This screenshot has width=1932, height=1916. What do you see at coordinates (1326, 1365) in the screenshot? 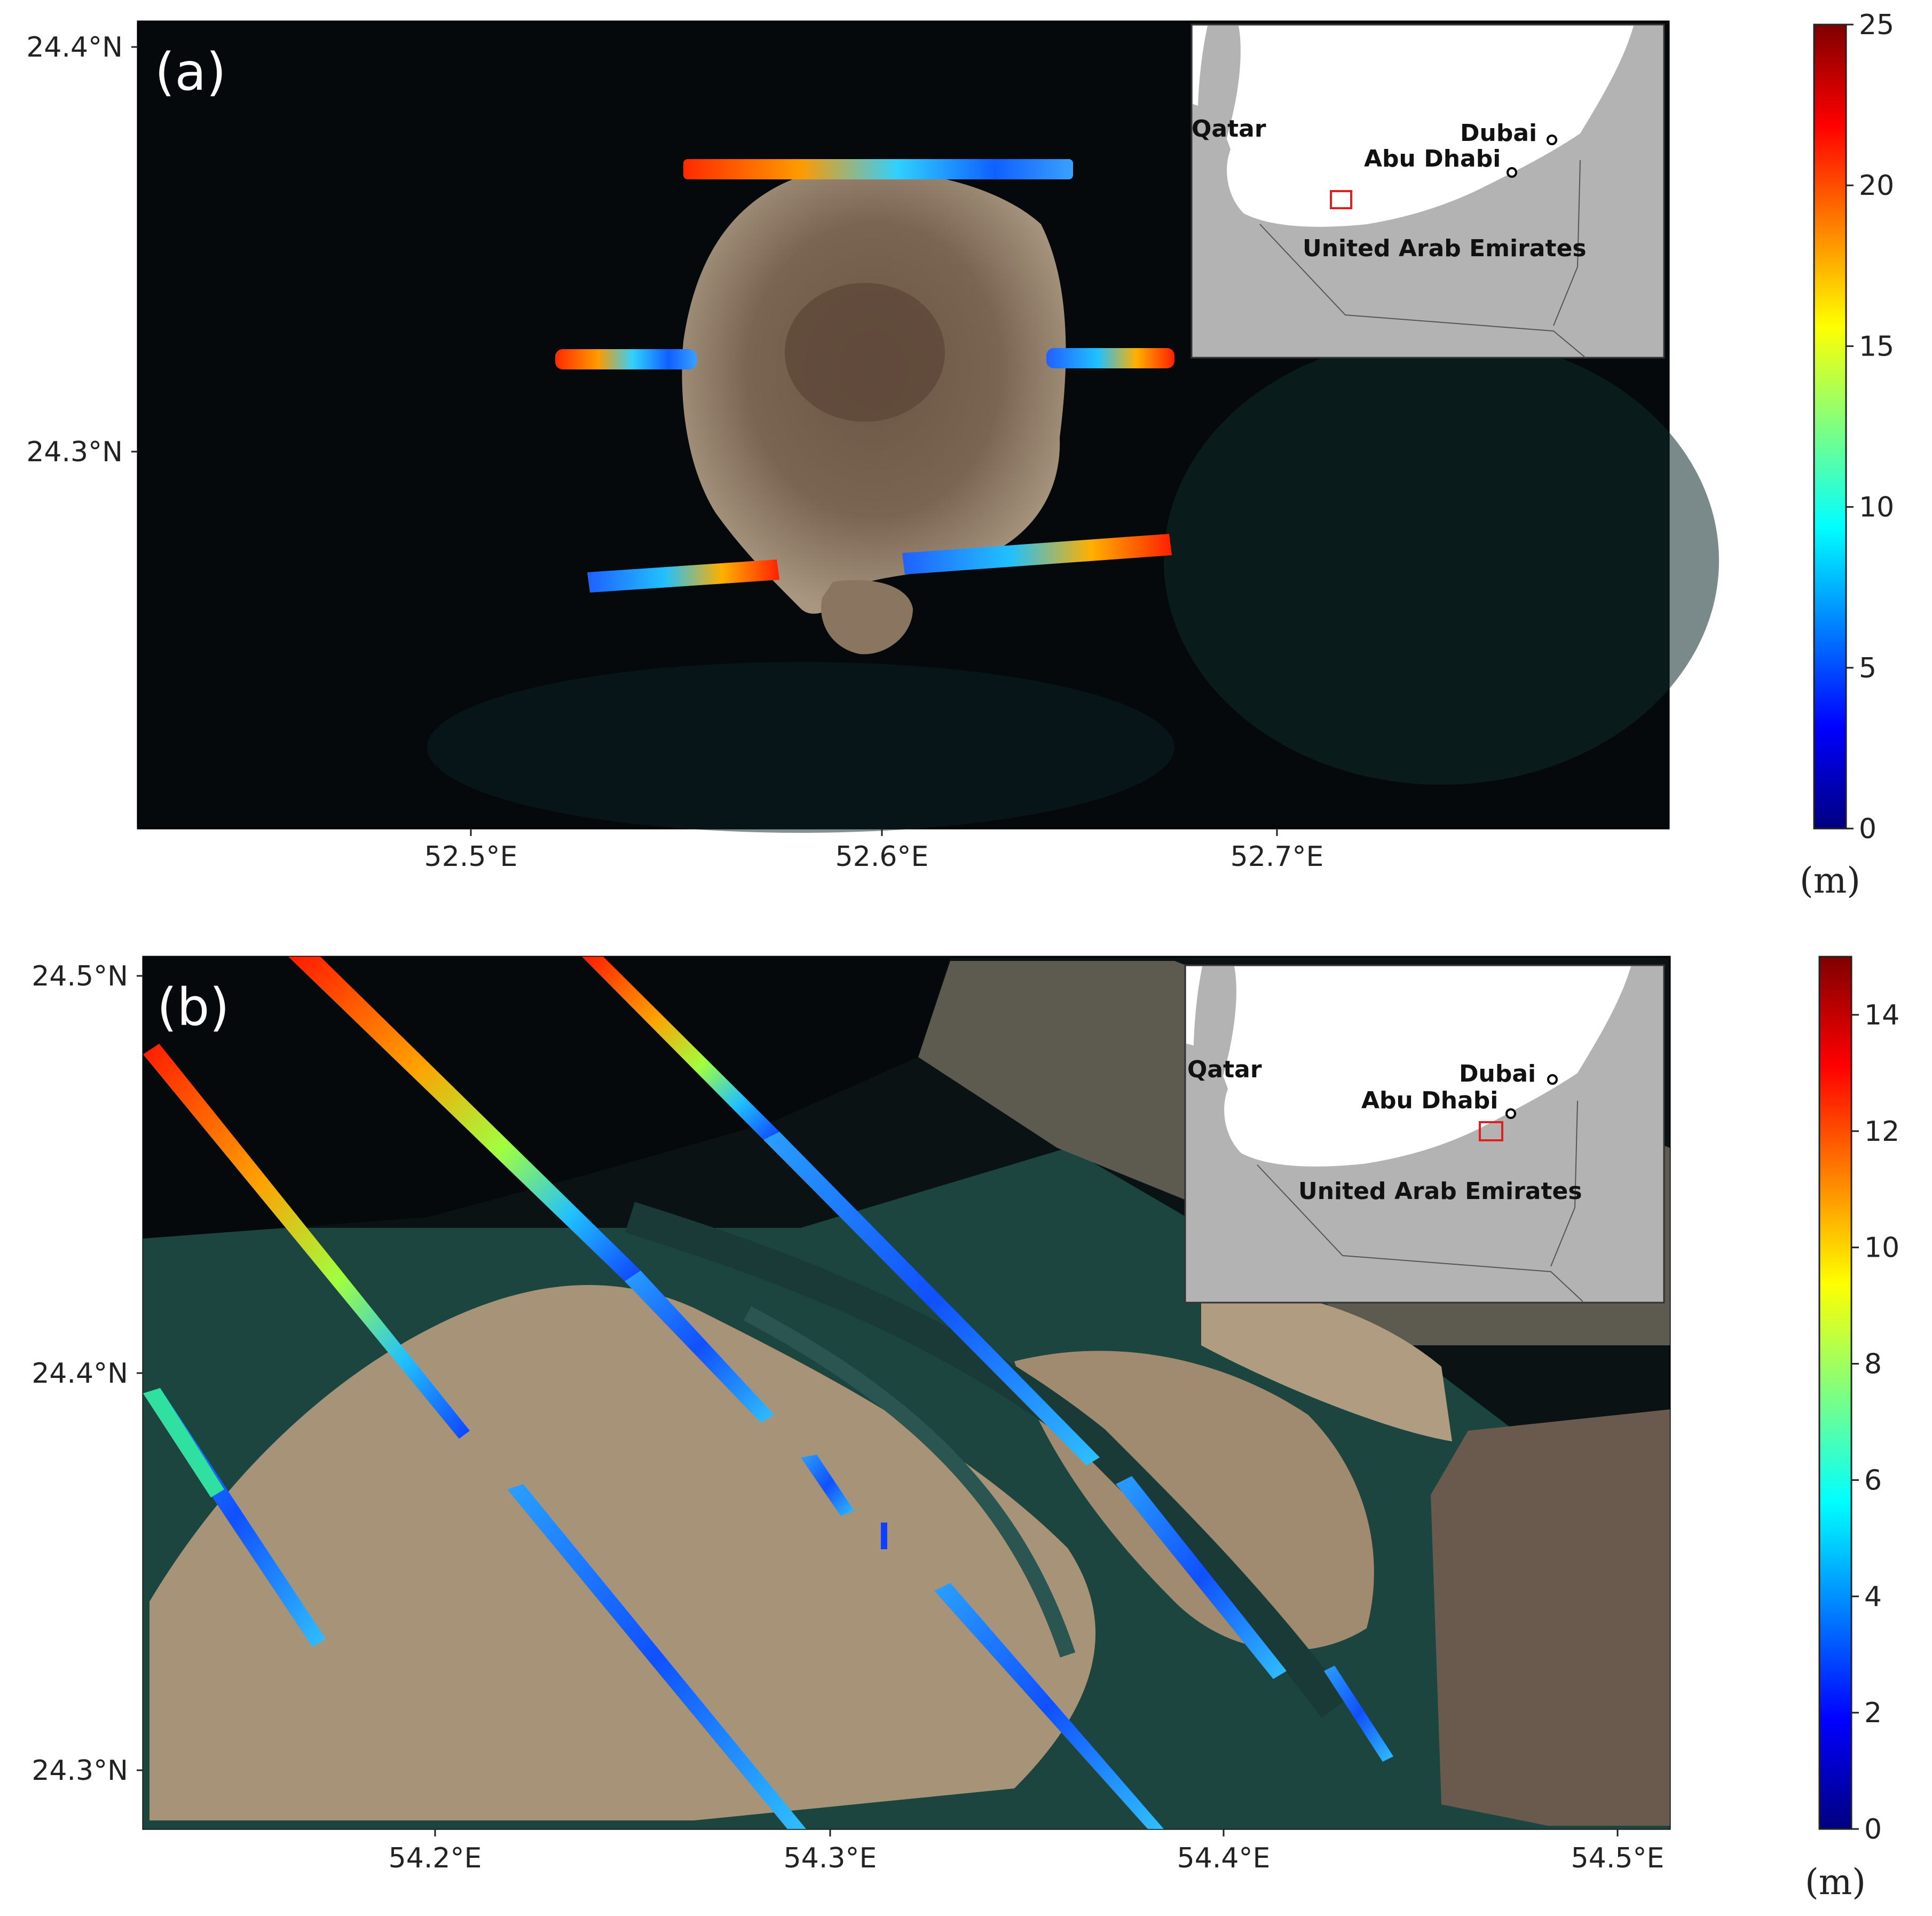
I see `panel-b-sand-flat` at bounding box center [1326, 1365].